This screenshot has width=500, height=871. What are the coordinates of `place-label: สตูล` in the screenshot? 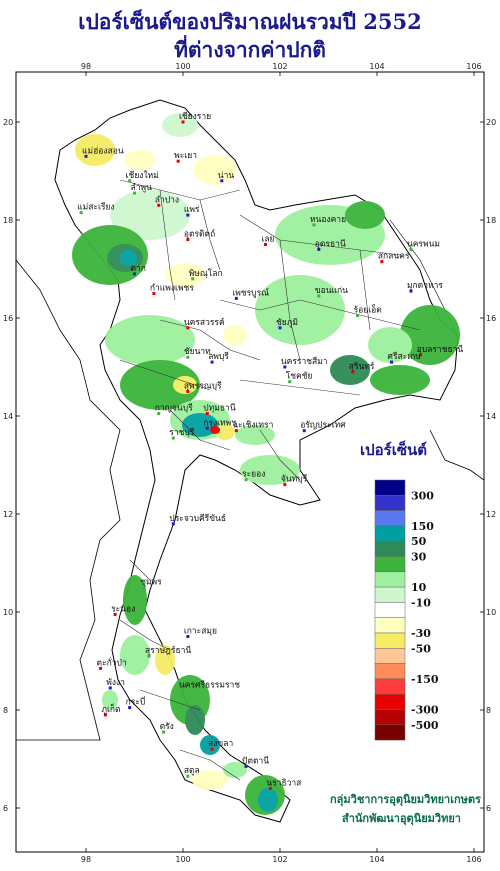 It's located at (192, 771).